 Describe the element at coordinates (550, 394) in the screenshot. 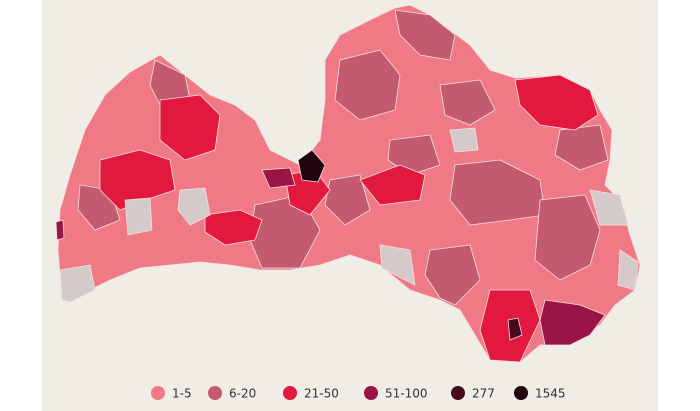

I see `legend-label: 1545` at that location.